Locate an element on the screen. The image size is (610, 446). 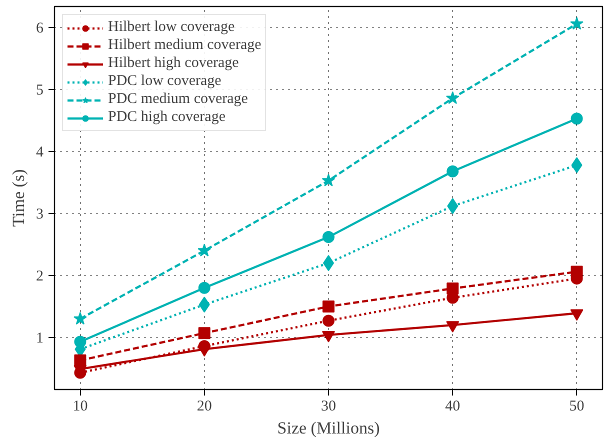
x-tick-label: 20 is located at coordinates (204, 406).